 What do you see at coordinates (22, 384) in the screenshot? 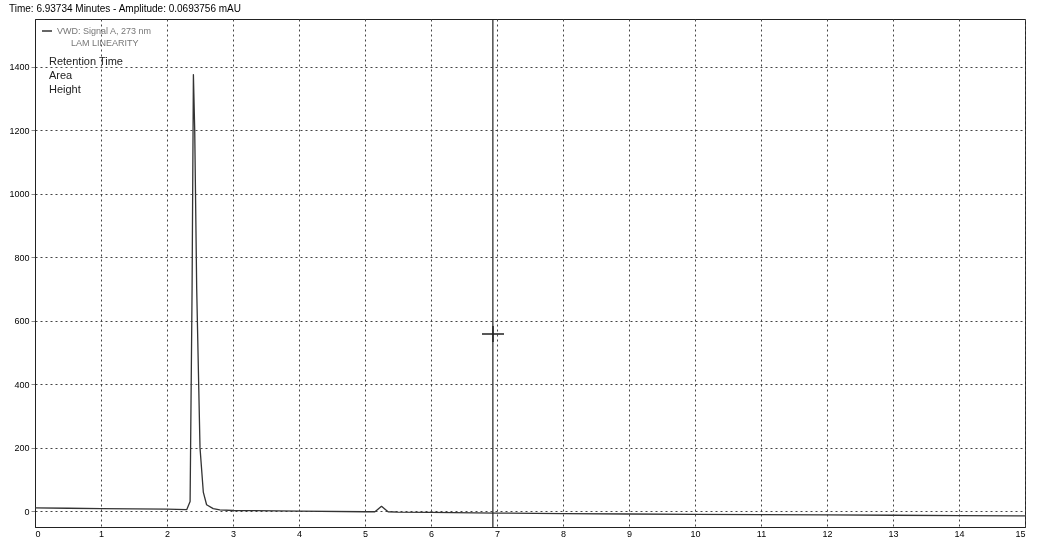
I see `y-tick-label: 400` at bounding box center [22, 384].